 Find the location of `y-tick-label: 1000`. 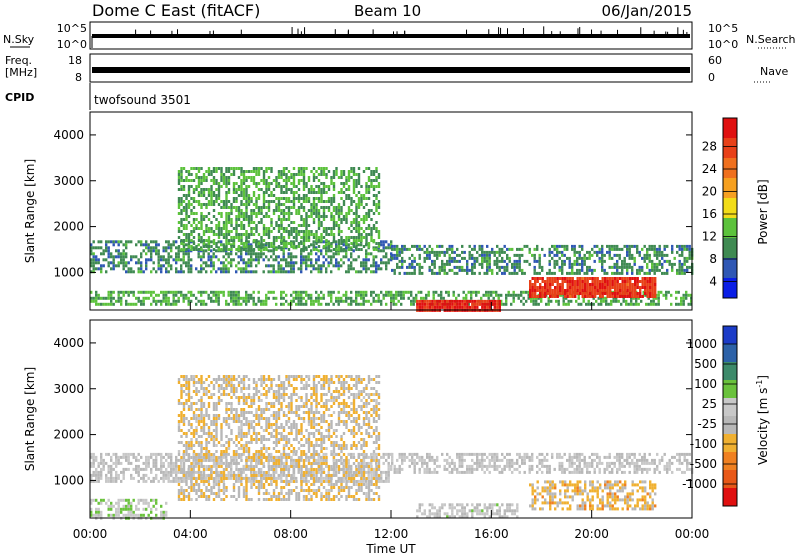

y-tick-label: 1000 is located at coordinates (68, 272).